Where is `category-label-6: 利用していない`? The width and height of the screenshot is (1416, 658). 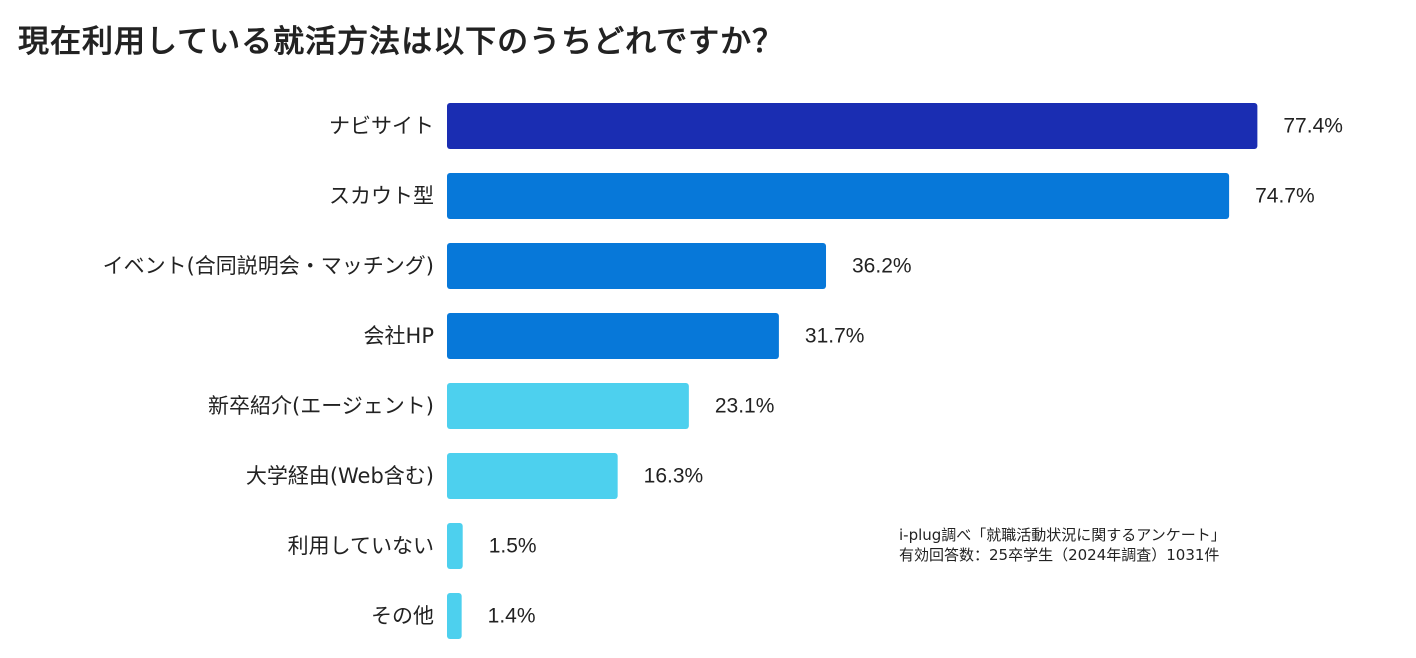 category-label-6: 利用していない is located at coordinates (361, 546).